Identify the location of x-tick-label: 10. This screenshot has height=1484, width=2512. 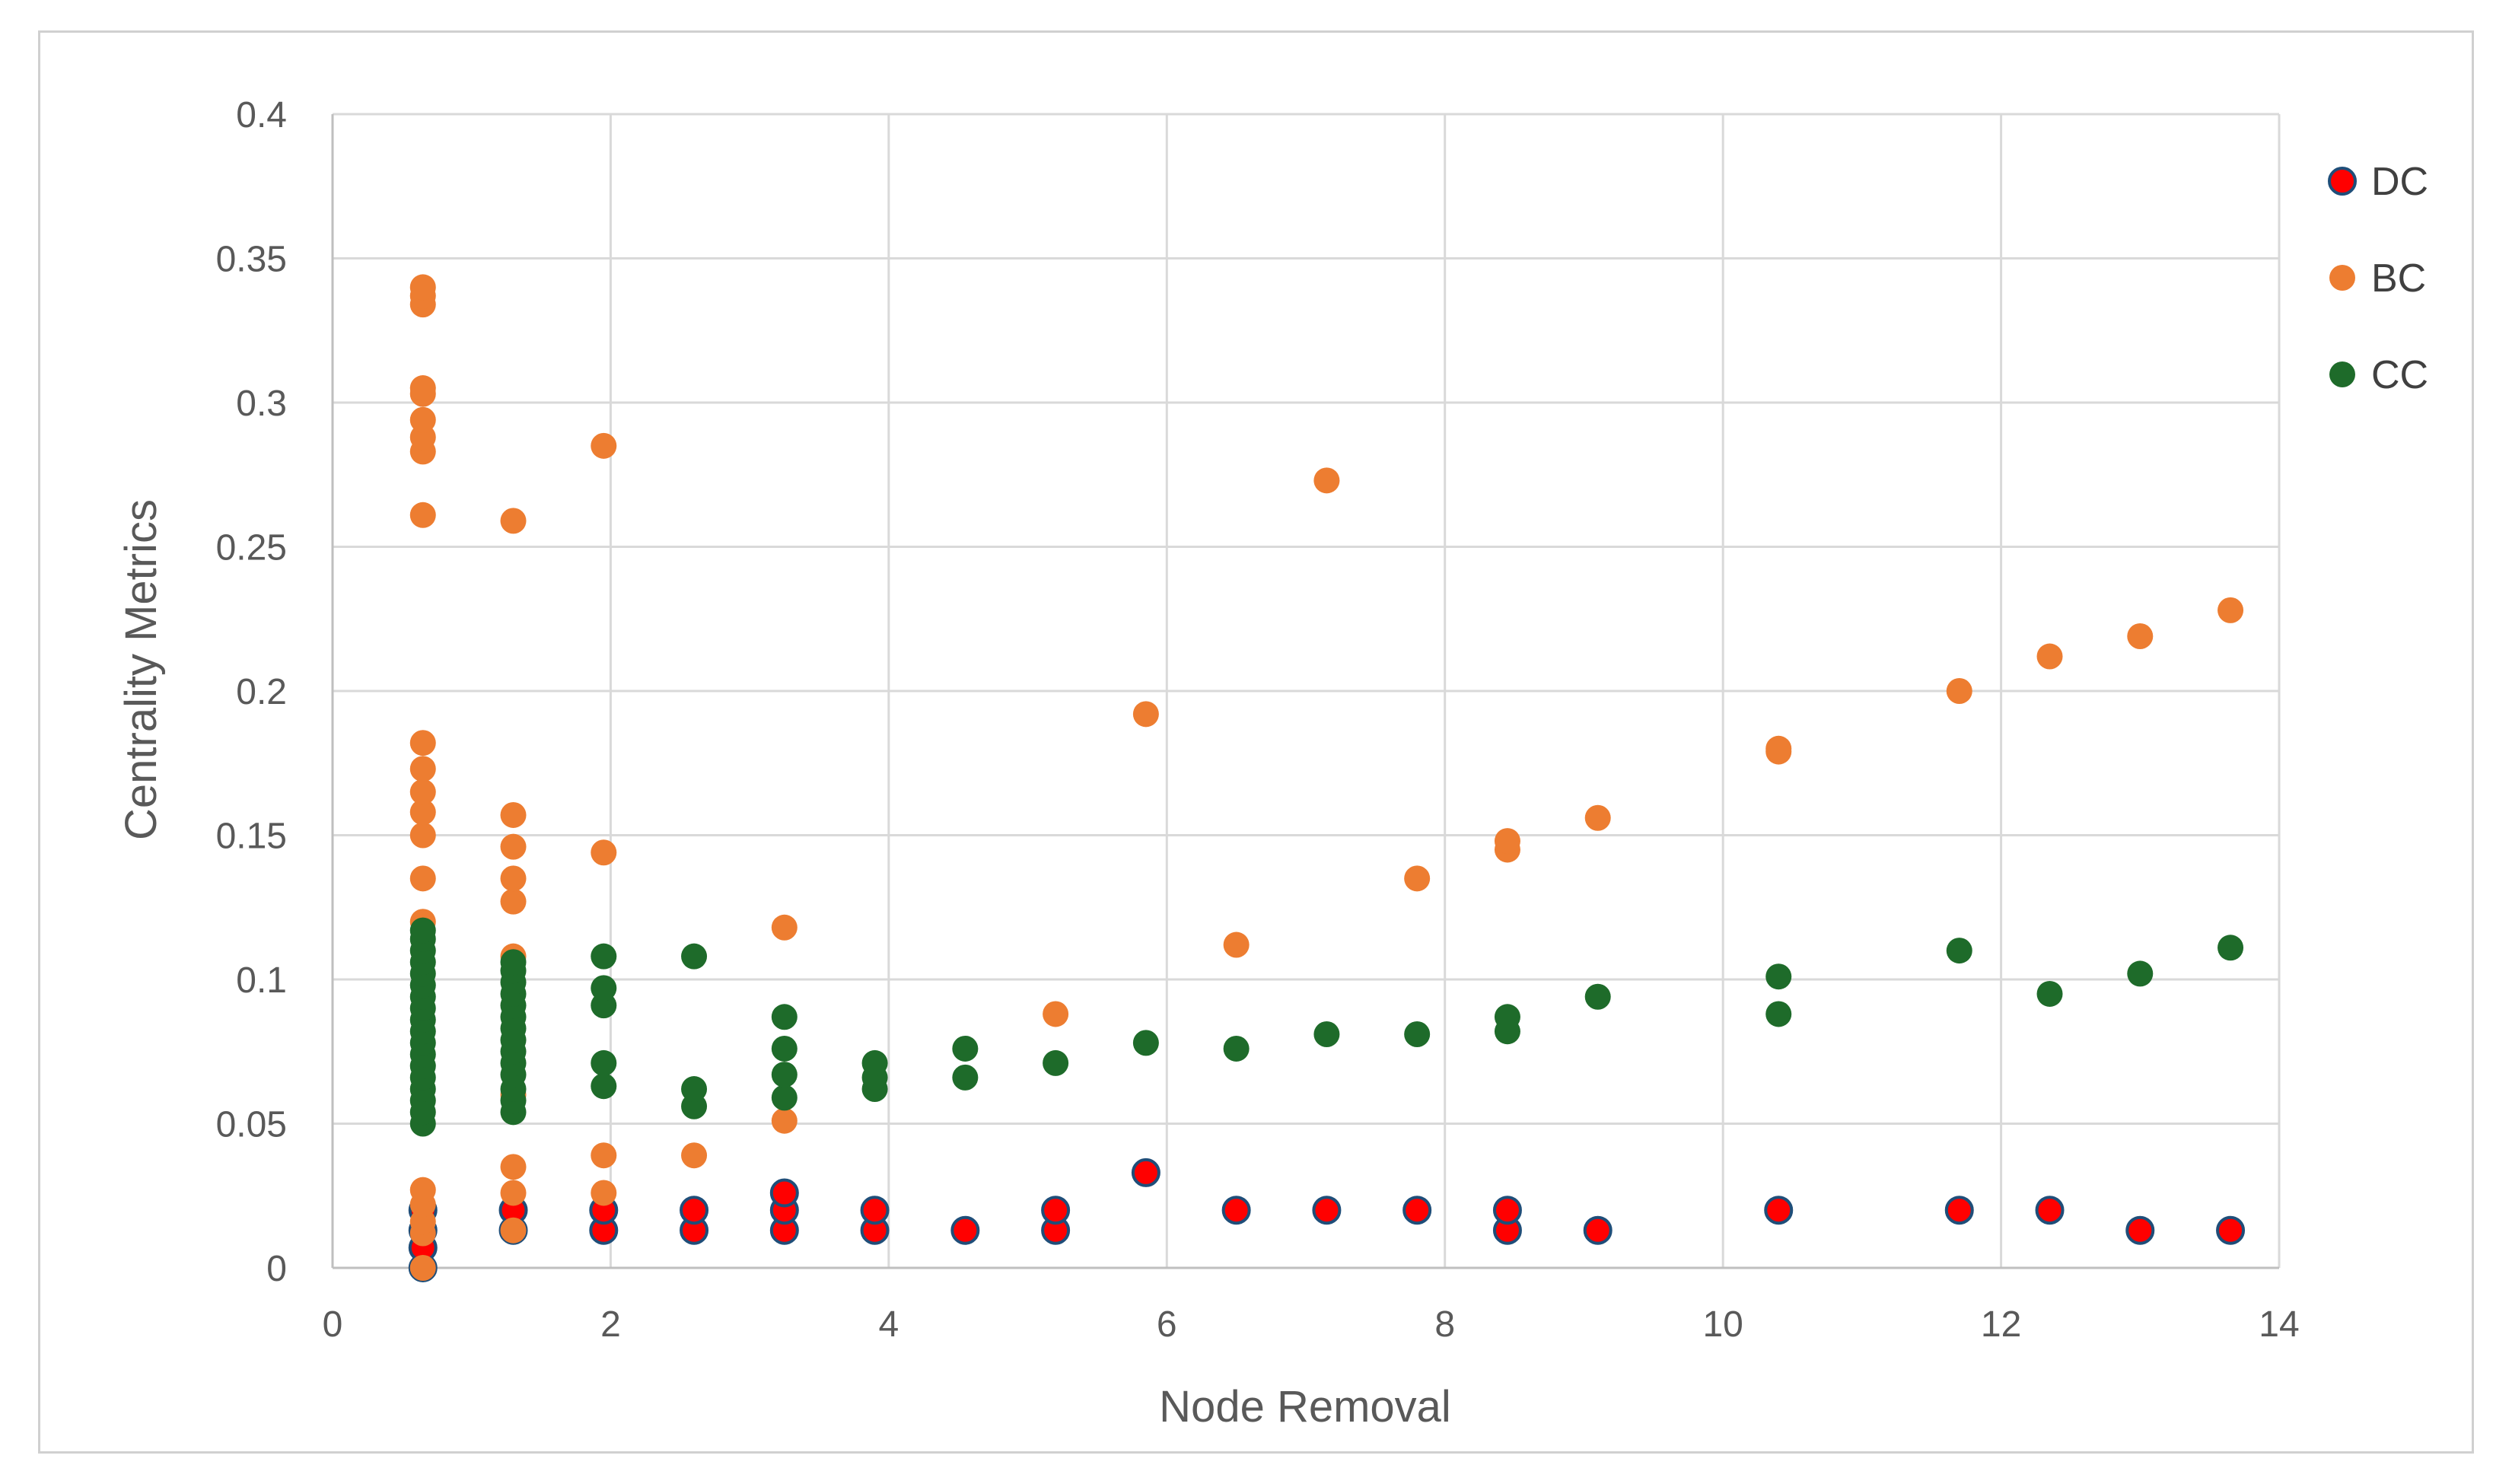
(1722, 1325).